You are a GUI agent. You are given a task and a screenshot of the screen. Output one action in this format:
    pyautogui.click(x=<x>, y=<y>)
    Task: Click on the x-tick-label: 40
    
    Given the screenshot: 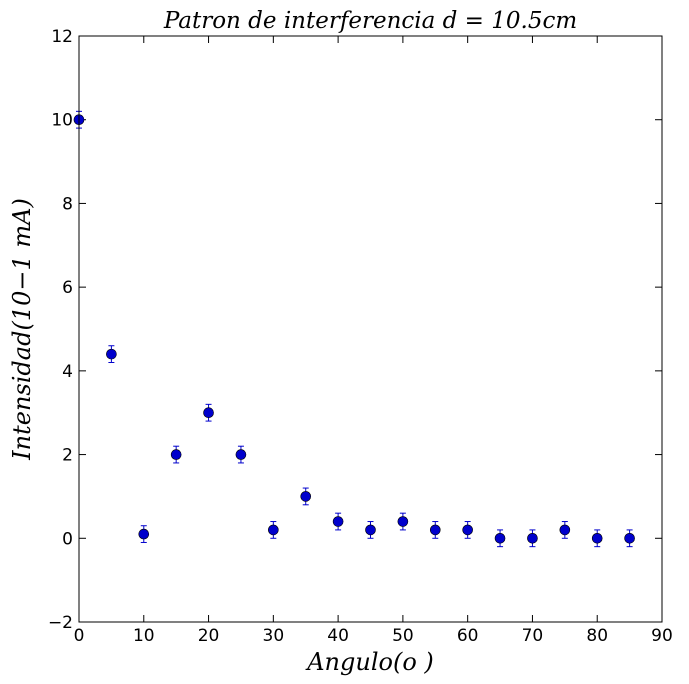 What is the action you would take?
    pyautogui.click(x=338, y=636)
    